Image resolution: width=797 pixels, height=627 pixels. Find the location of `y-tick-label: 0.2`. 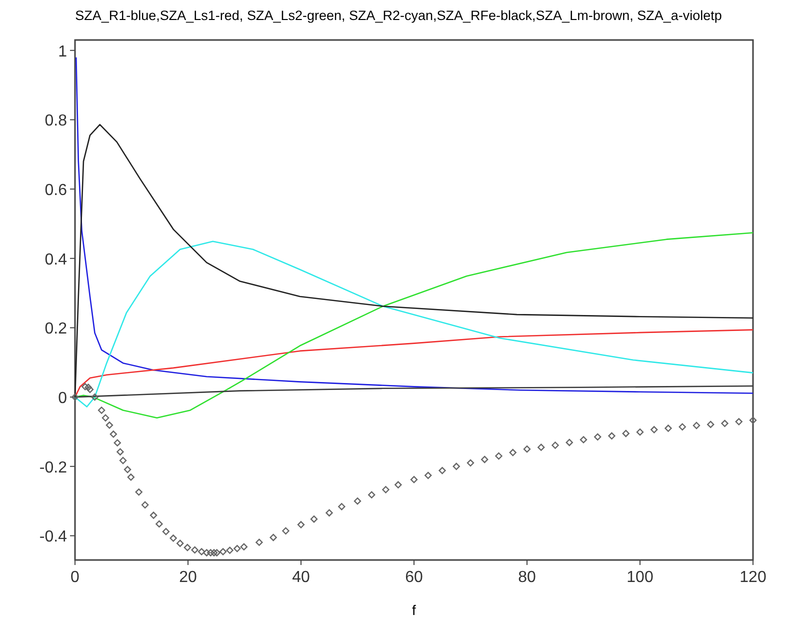

y-tick-label: 0.2 is located at coordinates (56, 329).